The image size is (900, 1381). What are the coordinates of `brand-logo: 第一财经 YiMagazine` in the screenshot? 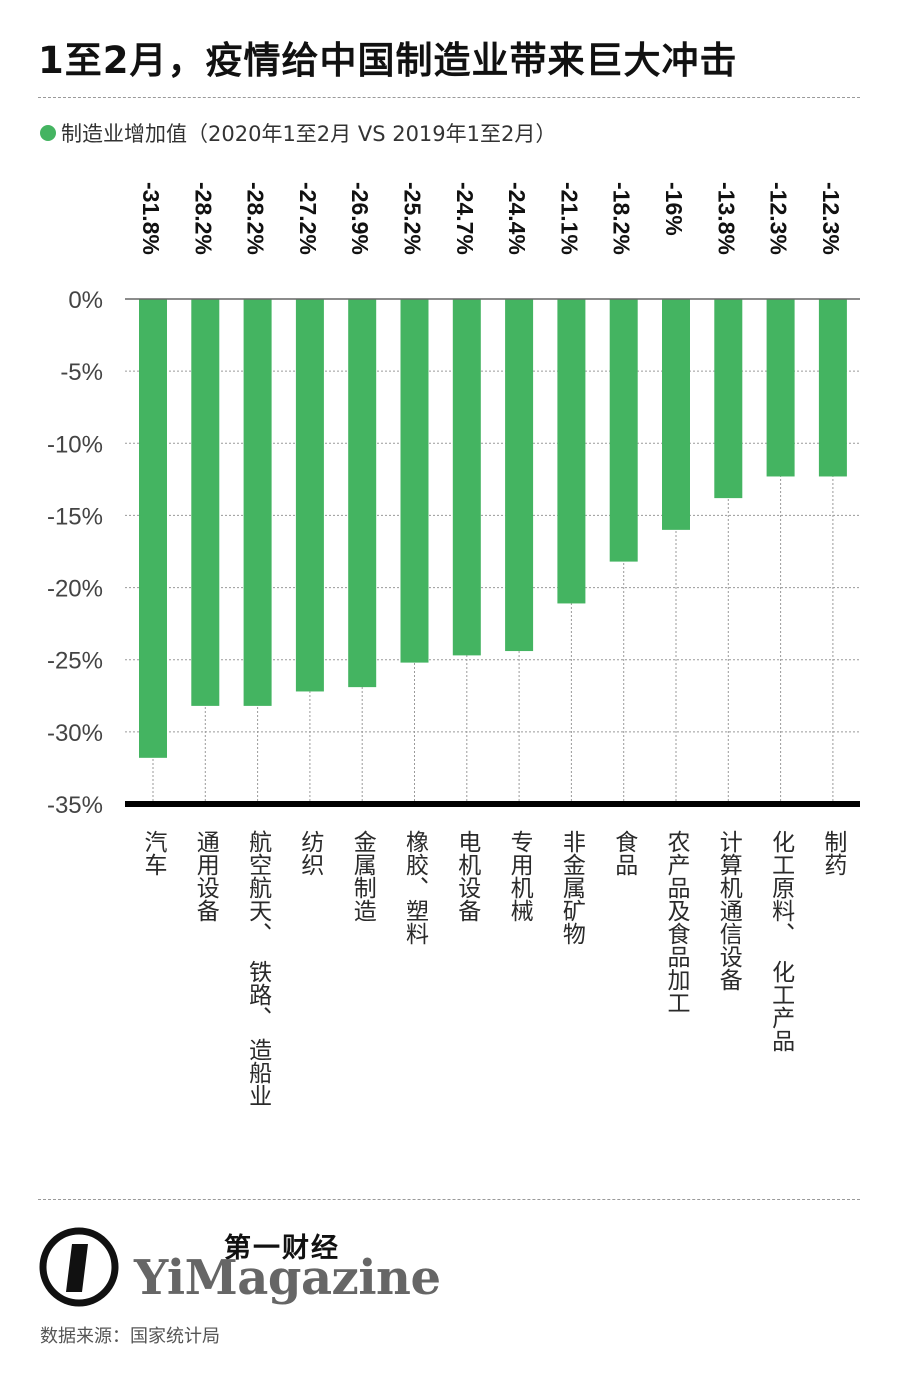 It's located at (248, 1267).